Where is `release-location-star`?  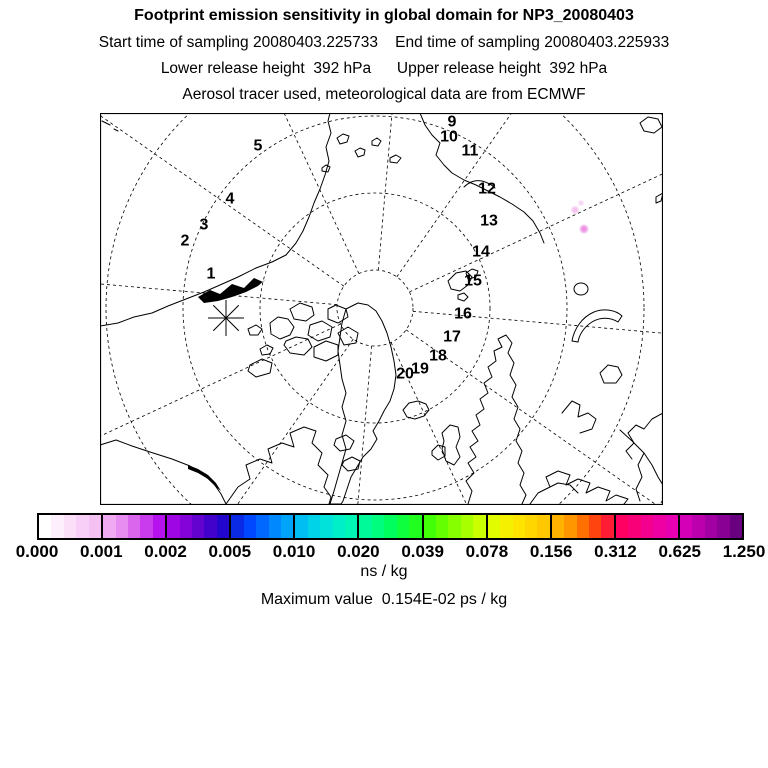 release-location-star is located at coordinates (226, 318).